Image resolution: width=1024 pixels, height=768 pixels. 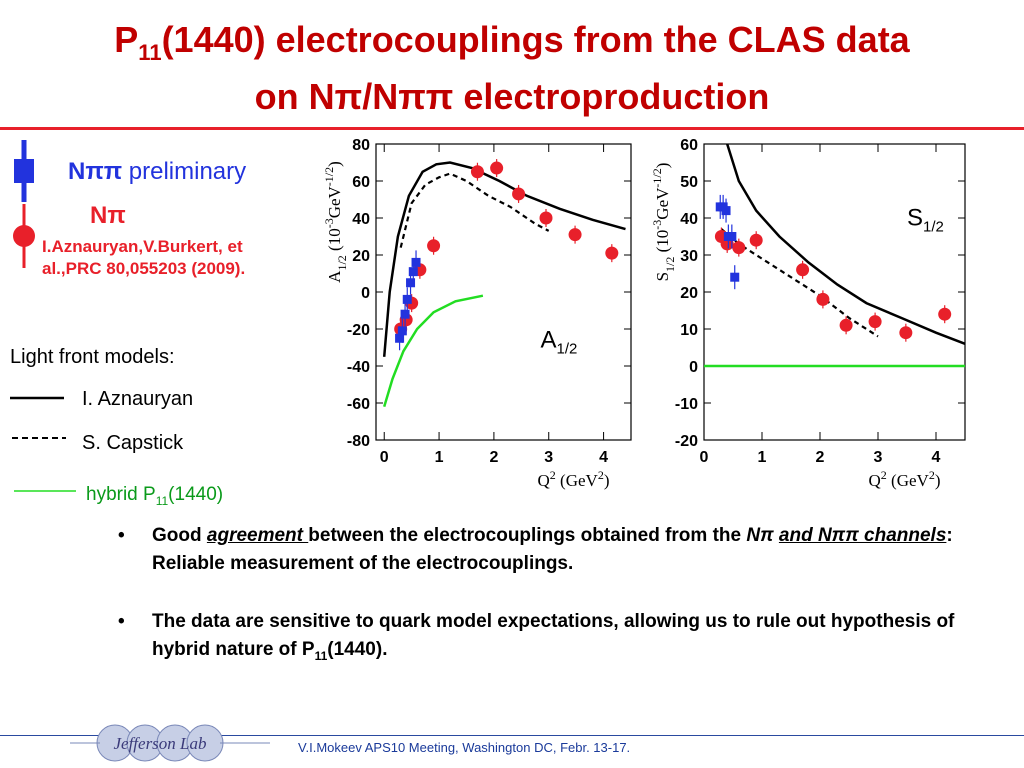 What do you see at coordinates (361, 145) in the screenshot?
I see `y-tick-label: 80` at bounding box center [361, 145].